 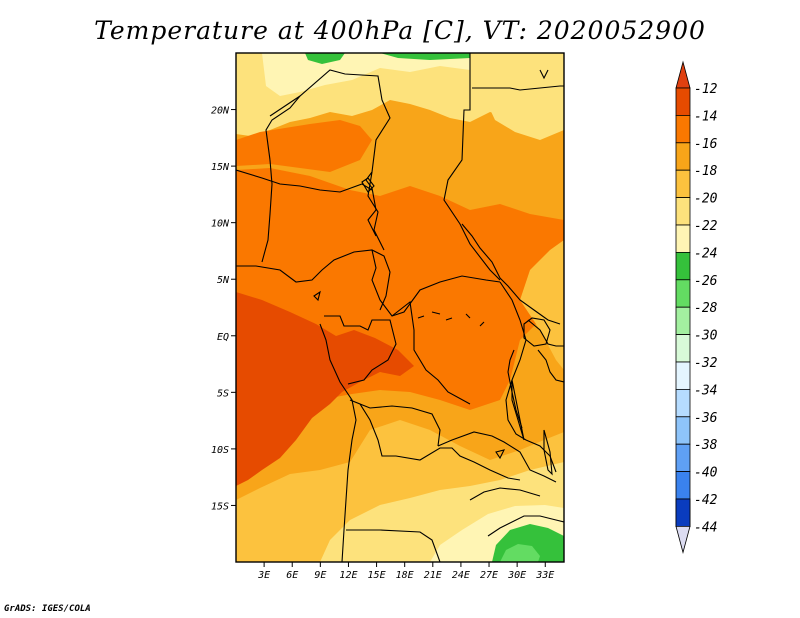 What do you see at coordinates (330, 160) in the screenshot?
I see `border-north-a` at bounding box center [330, 160].